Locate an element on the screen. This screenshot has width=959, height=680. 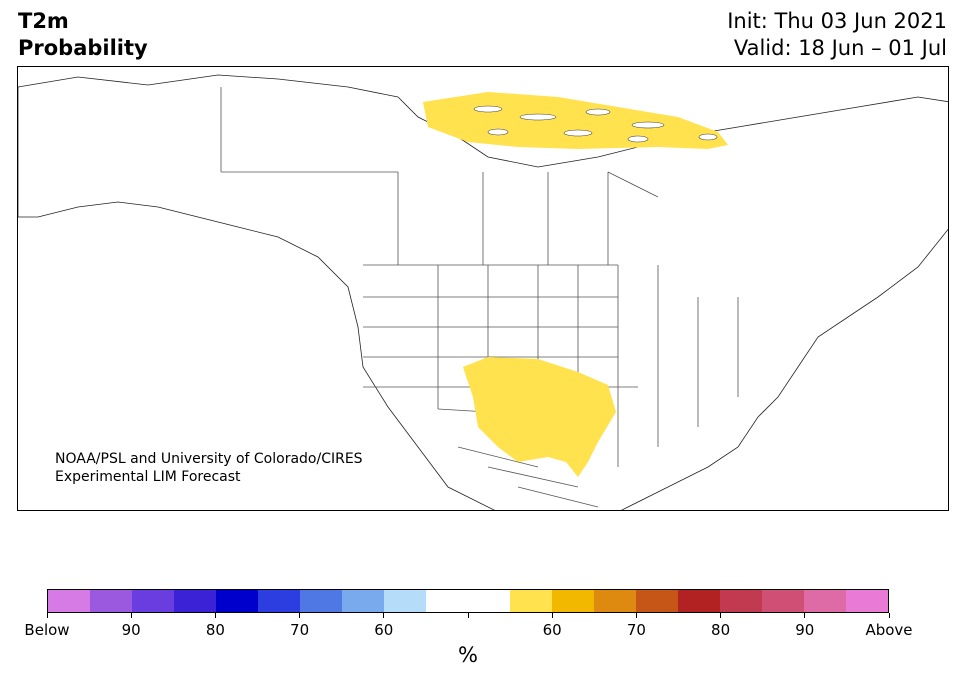
colorbar-ticks is located at coordinates (468, 616).